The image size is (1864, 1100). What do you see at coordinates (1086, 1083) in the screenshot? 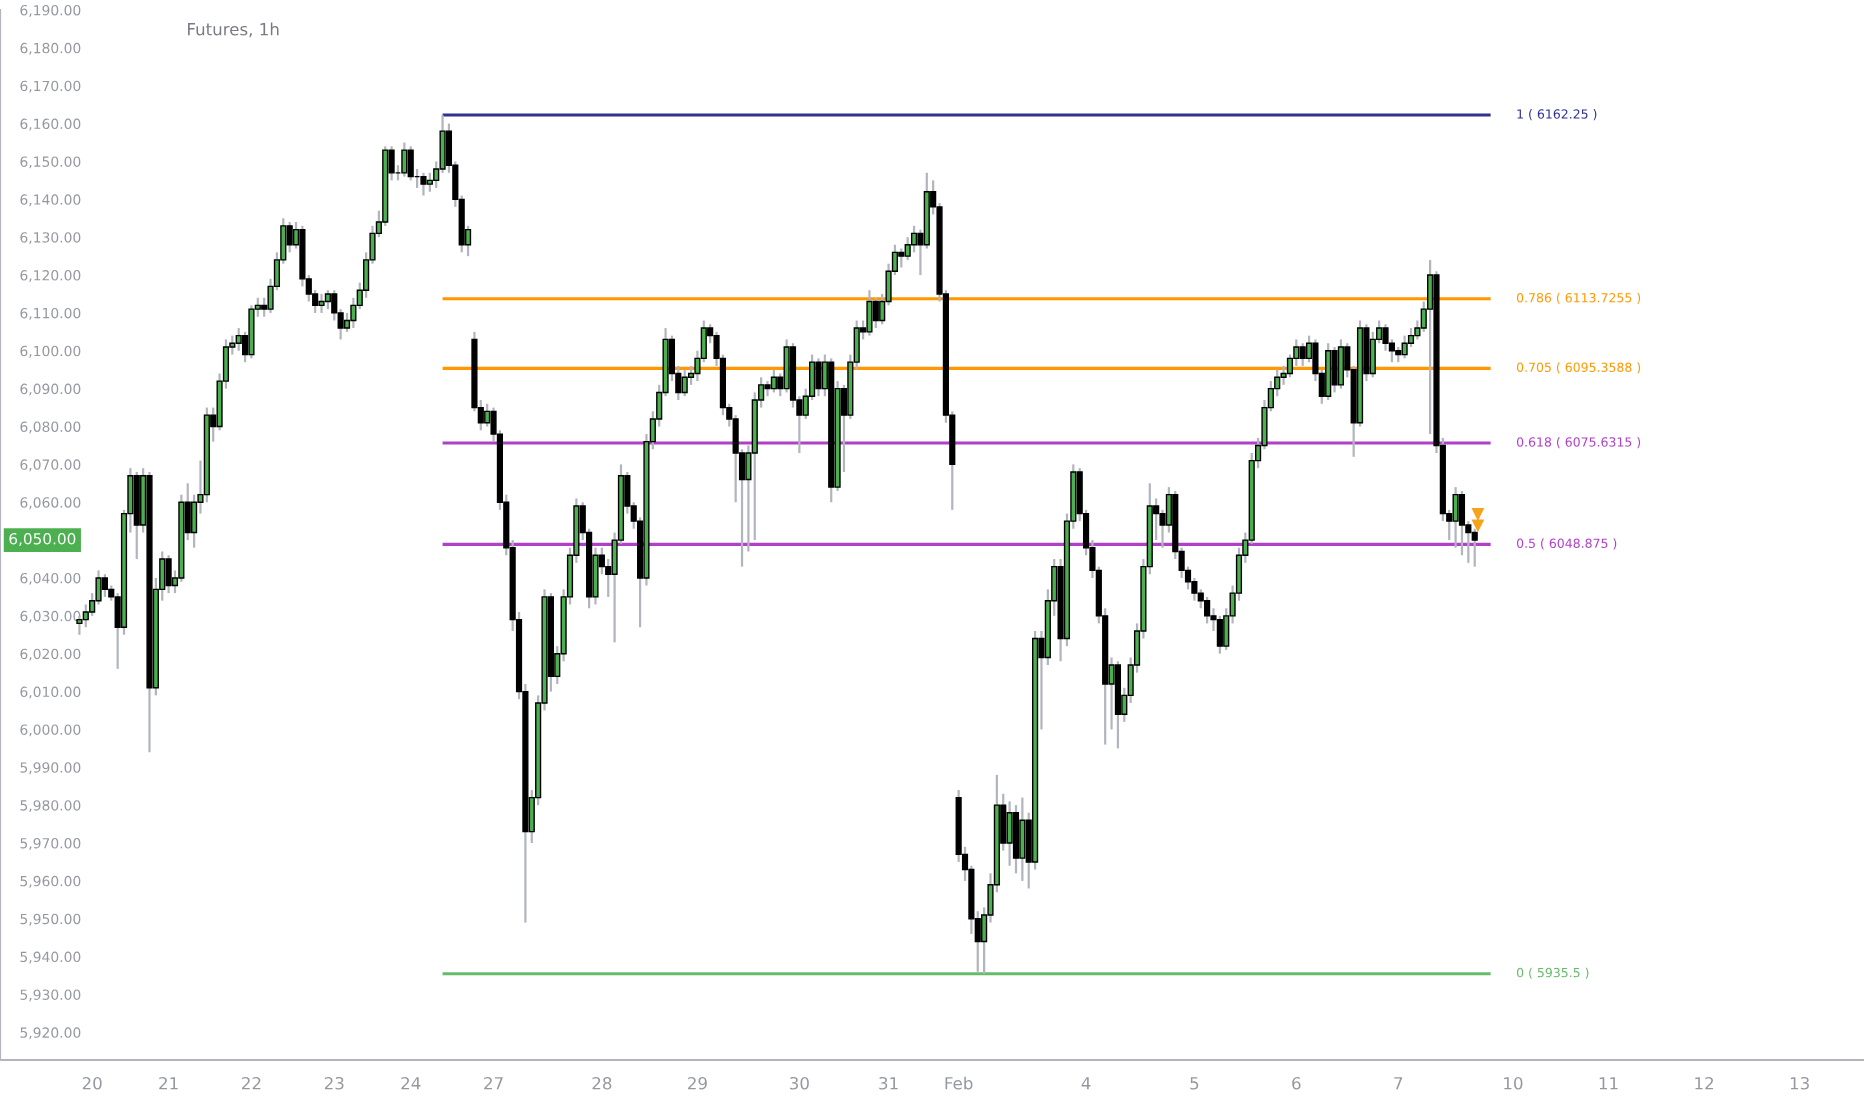
I see `x-tick-label: 4` at bounding box center [1086, 1083].